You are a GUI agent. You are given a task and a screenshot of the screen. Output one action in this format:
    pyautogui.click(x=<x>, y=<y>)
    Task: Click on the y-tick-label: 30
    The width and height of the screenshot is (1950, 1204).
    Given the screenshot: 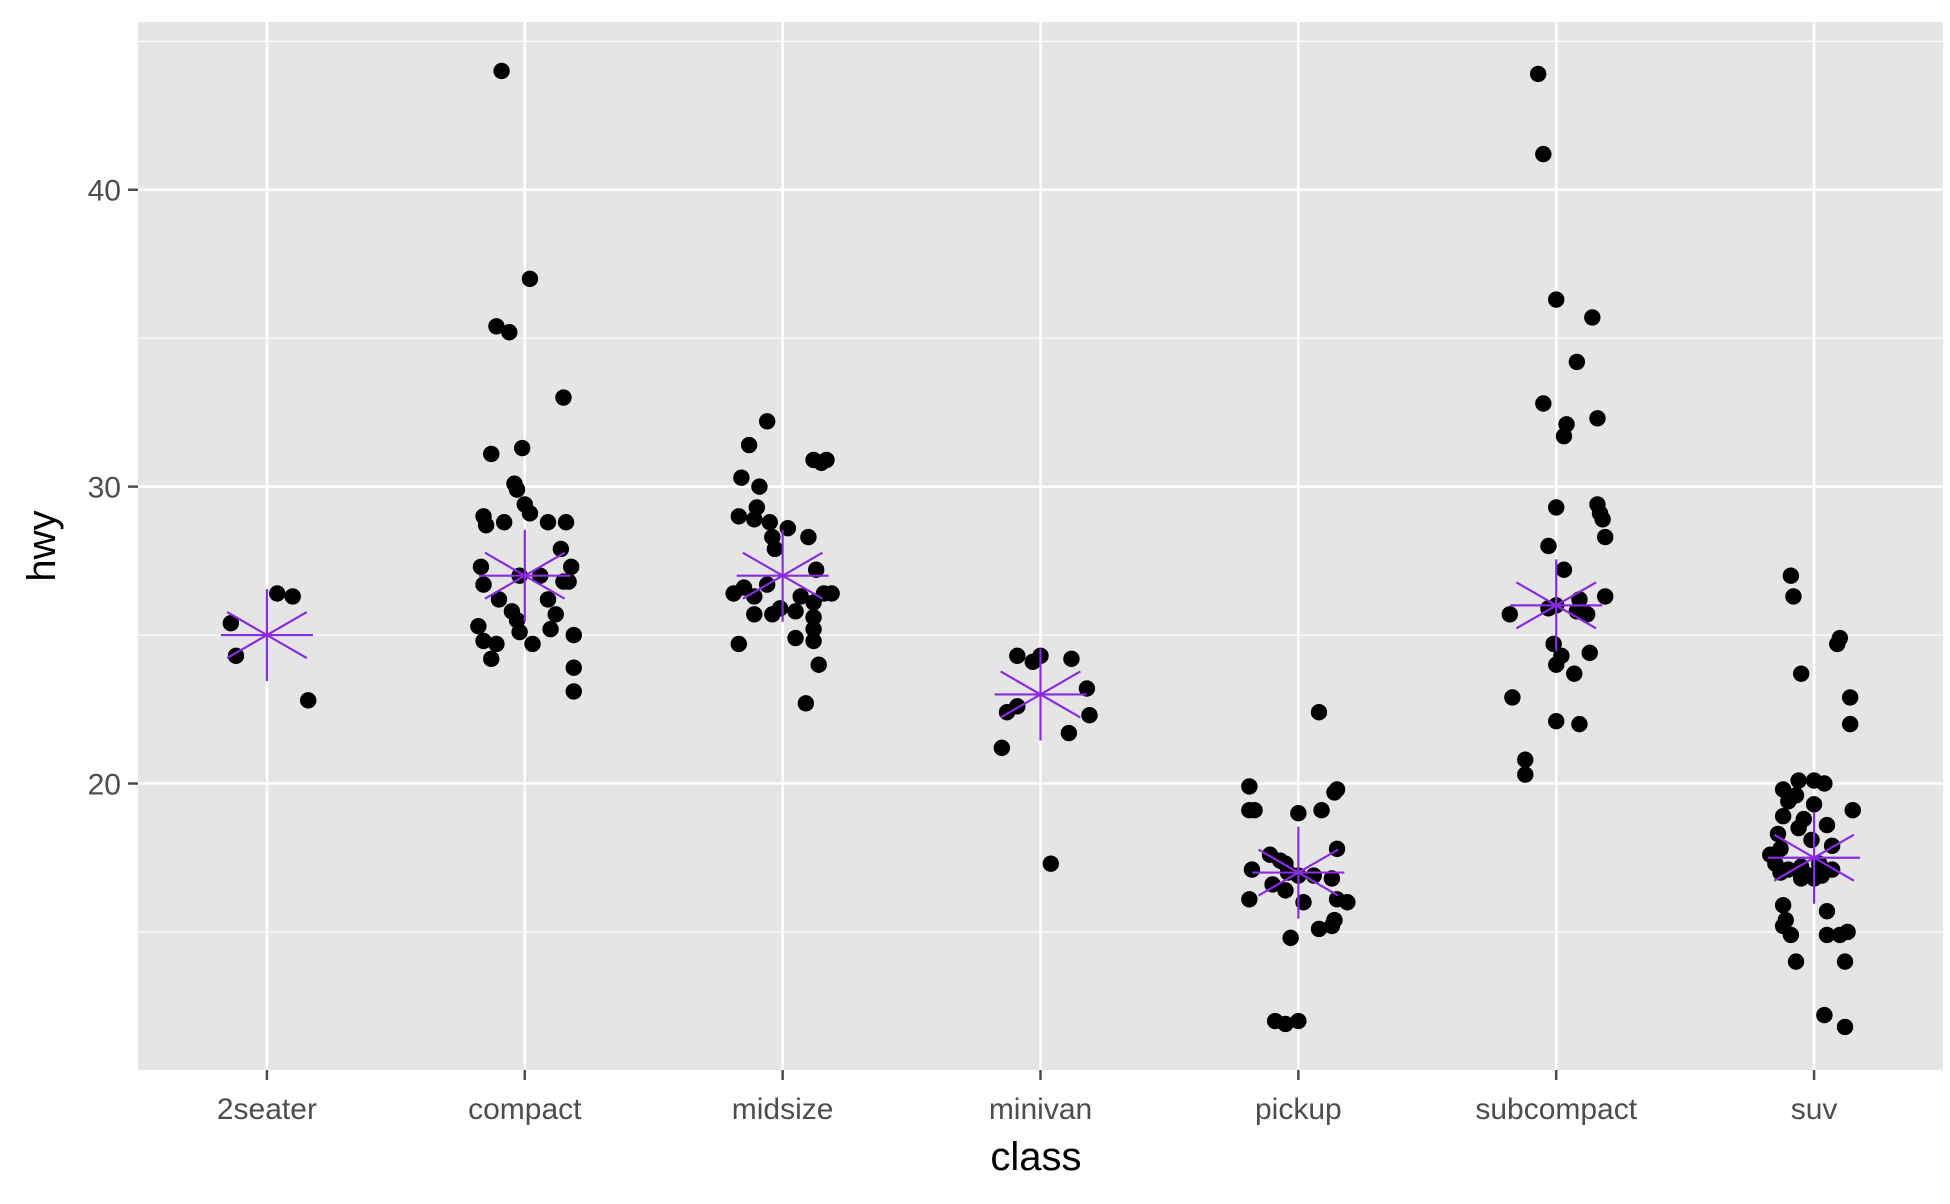 What is the action you would take?
    pyautogui.click(x=104, y=488)
    